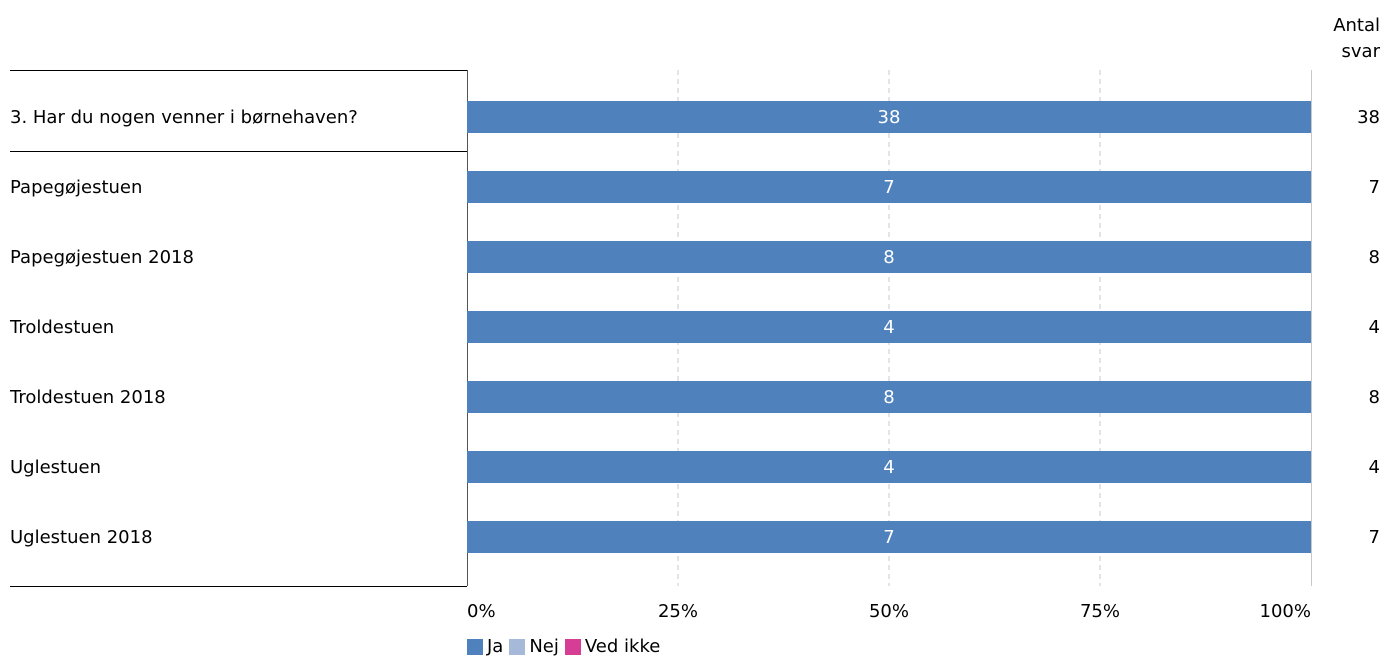 The image size is (1386, 661). Describe the element at coordinates (1356, 25) in the screenshot. I see `totals-header-line1: Antal` at that location.